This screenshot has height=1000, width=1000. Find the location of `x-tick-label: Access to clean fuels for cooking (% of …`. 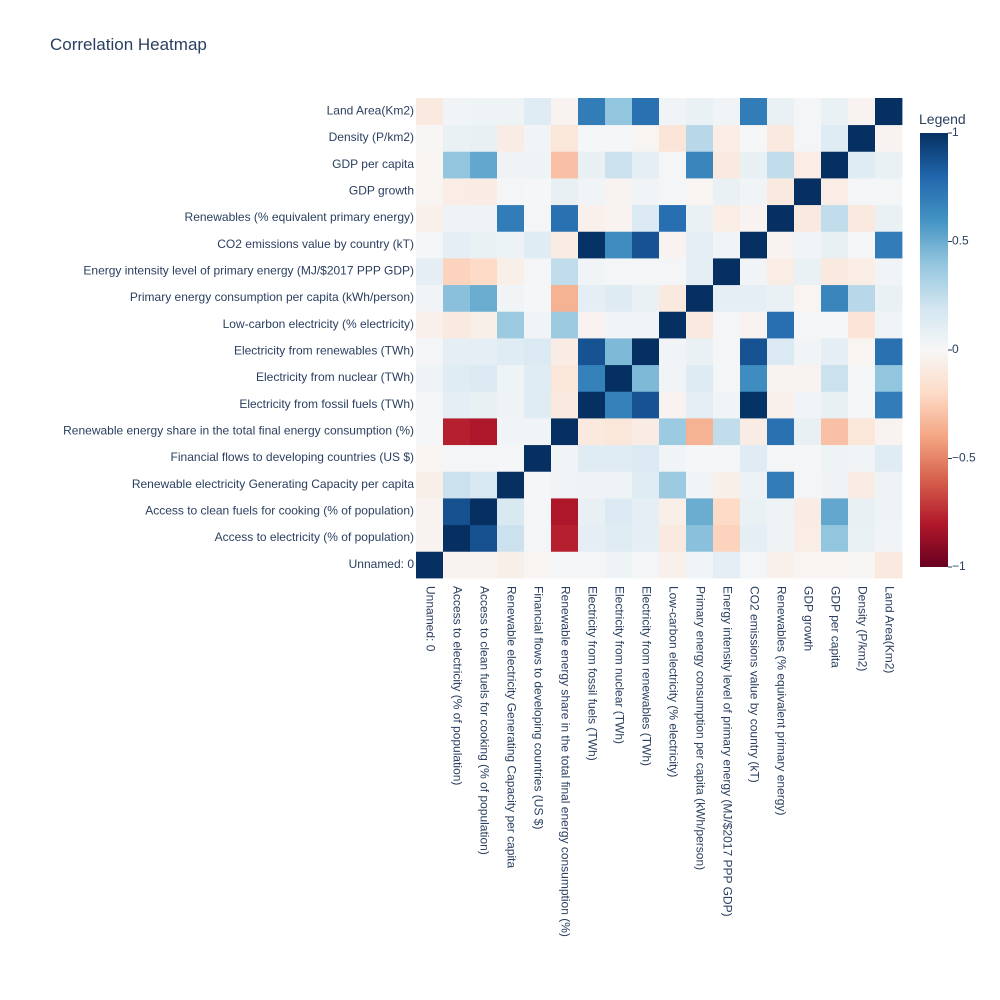

x-tick-label: Access to clean fuels for cooking (% of … is located at coordinates (484, 720).